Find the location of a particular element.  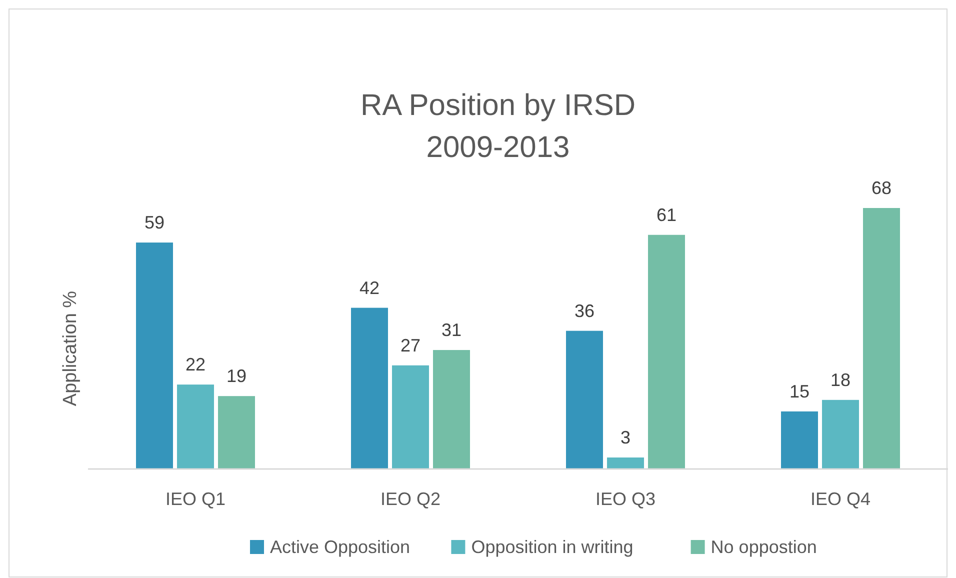

chart-title: RA Position by IRSD 2009-2013 is located at coordinates (498, 126).